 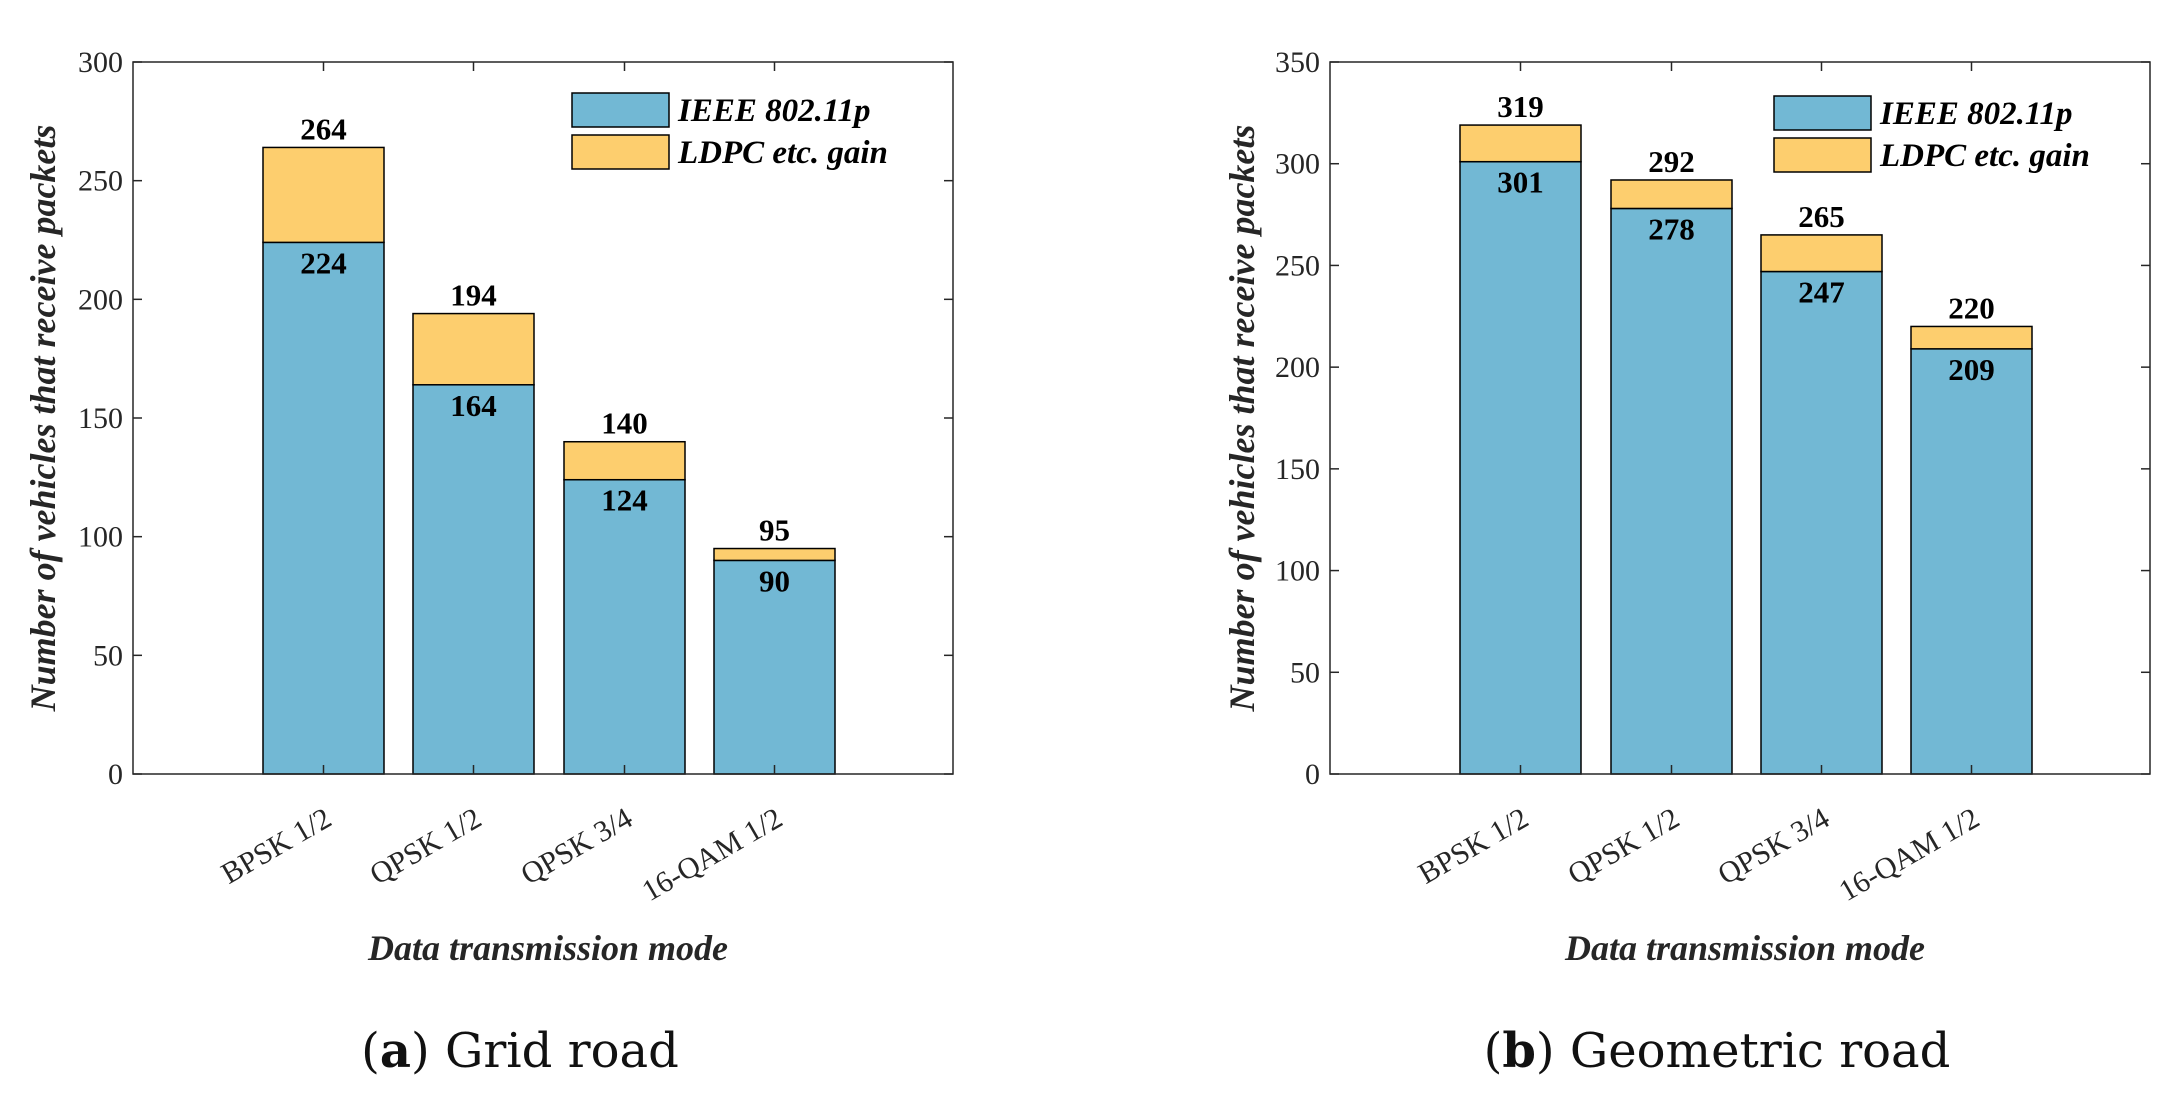 What do you see at coordinates (395, 1051) in the screenshot?
I see `caption-letter: a` at bounding box center [395, 1051].